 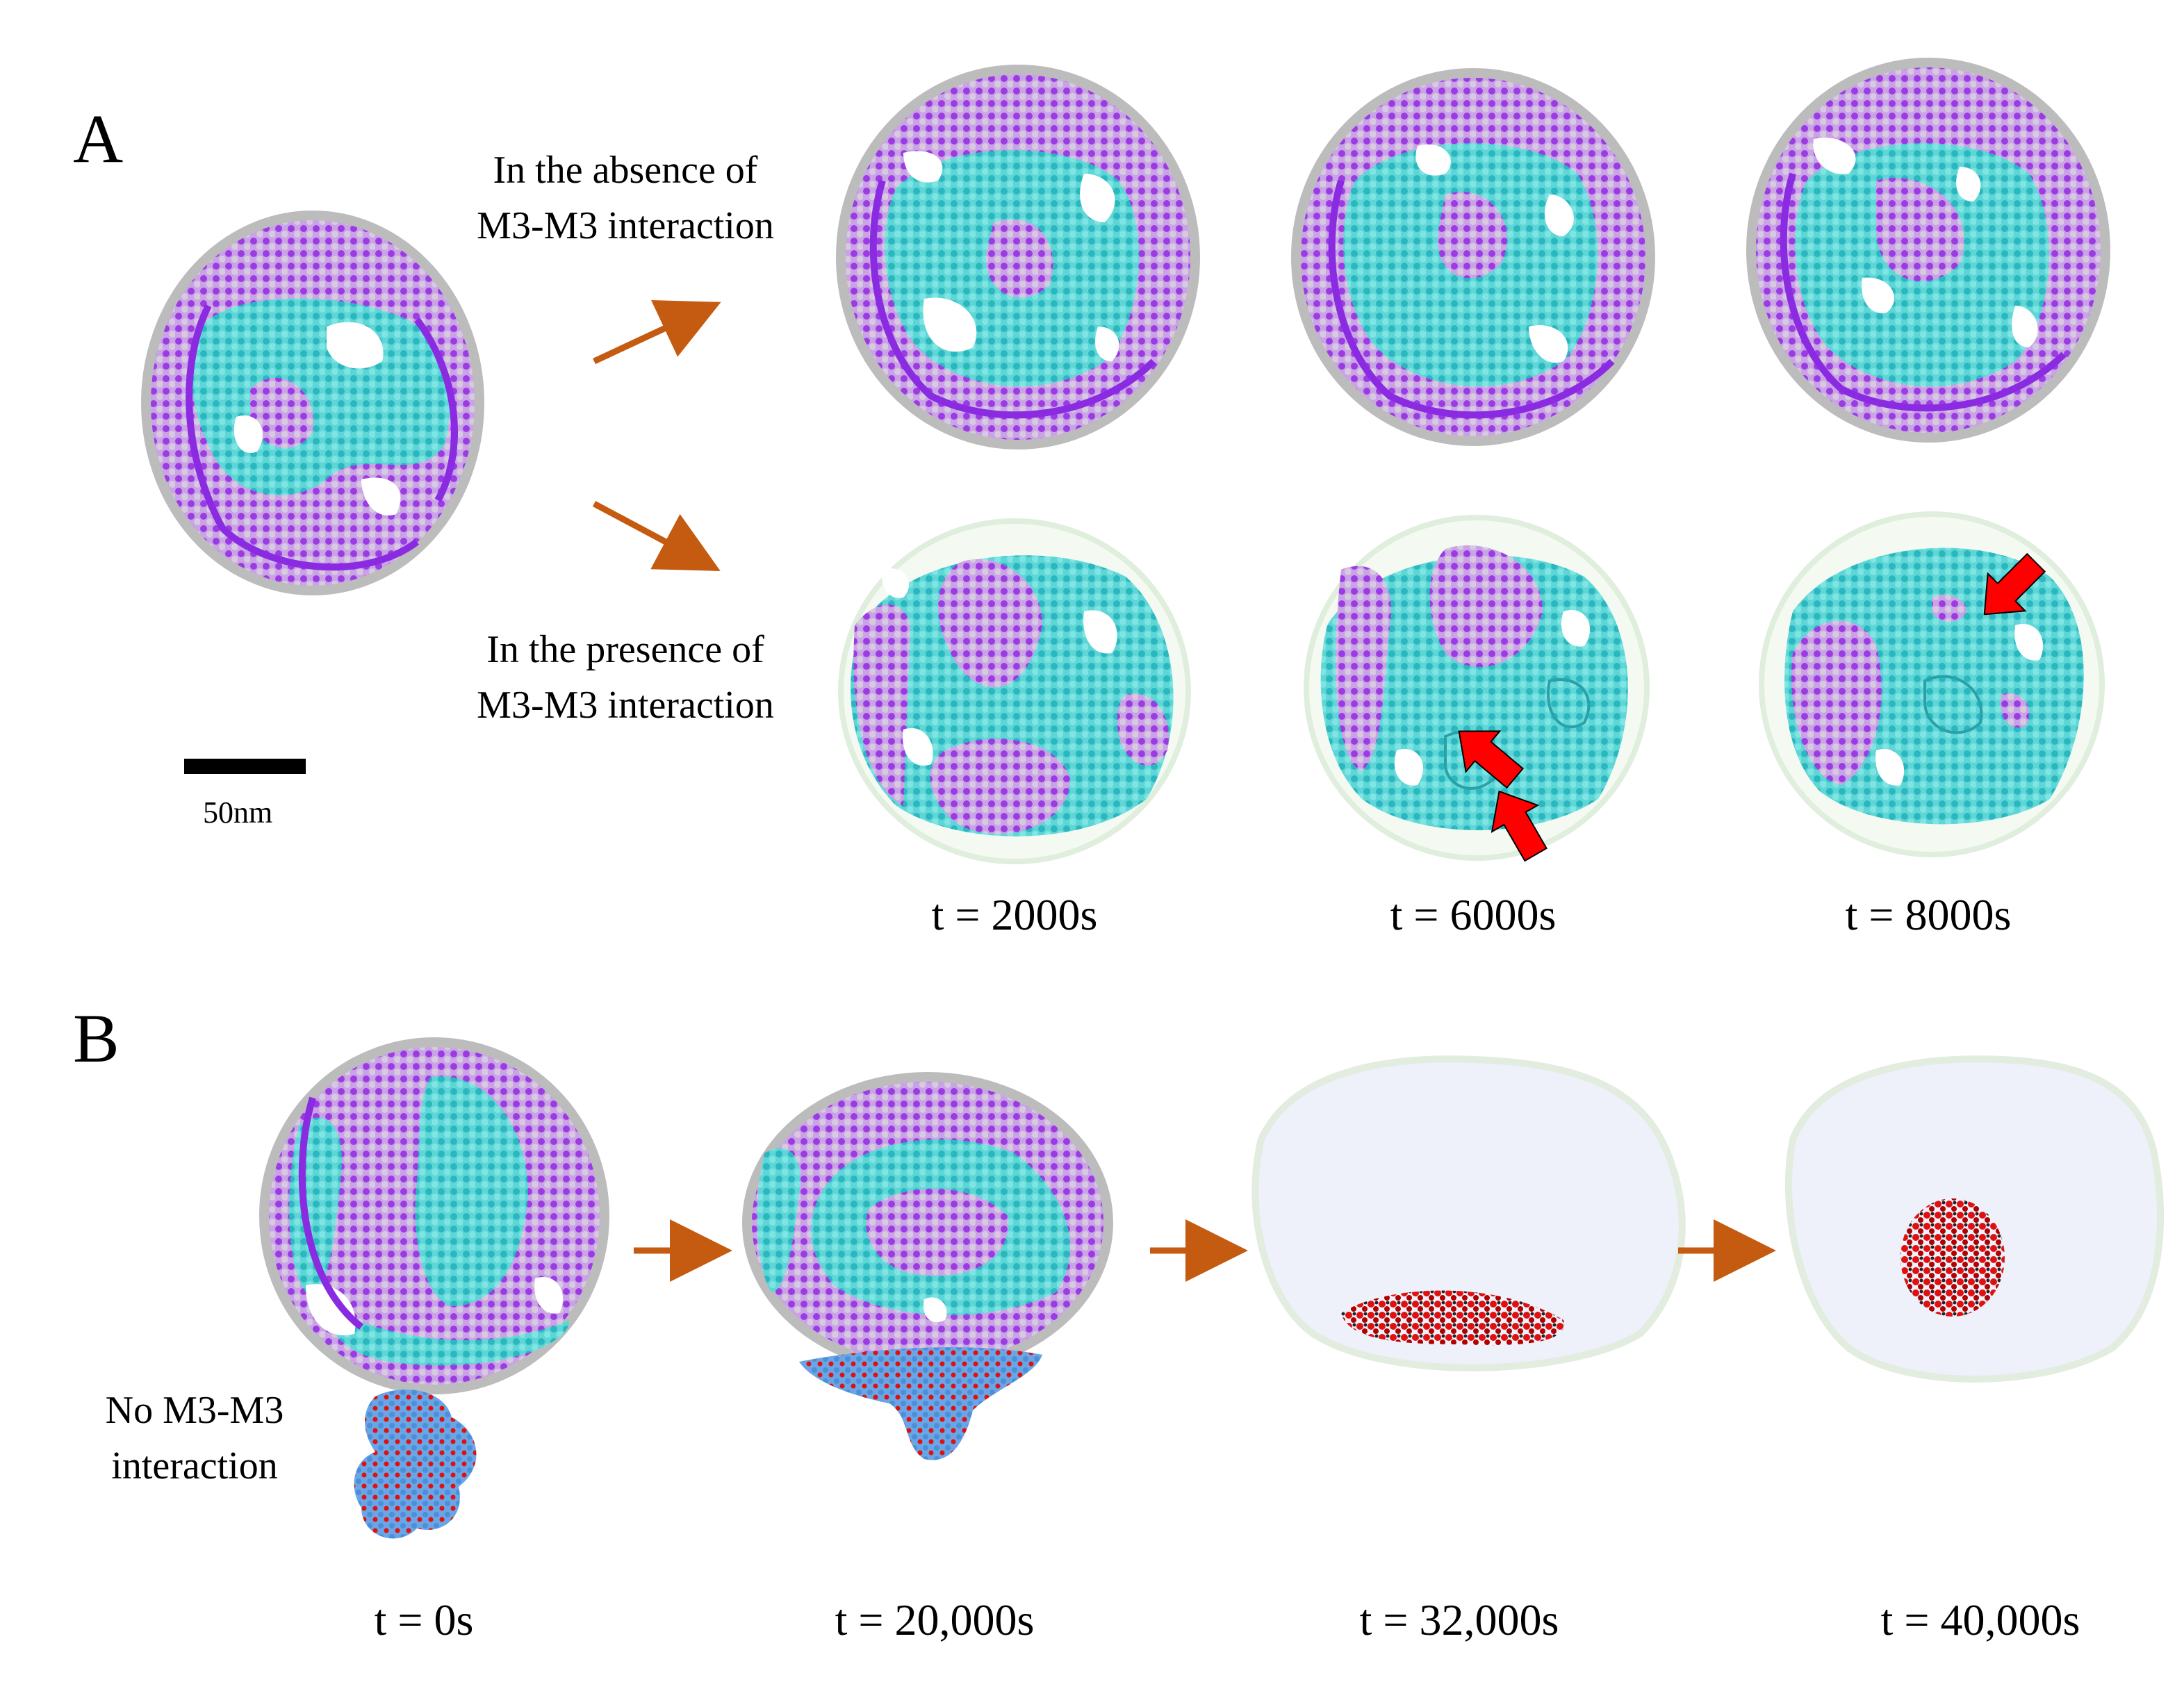 What do you see at coordinates (238, 813) in the screenshot?
I see `scale-bar-label: 50nm` at bounding box center [238, 813].